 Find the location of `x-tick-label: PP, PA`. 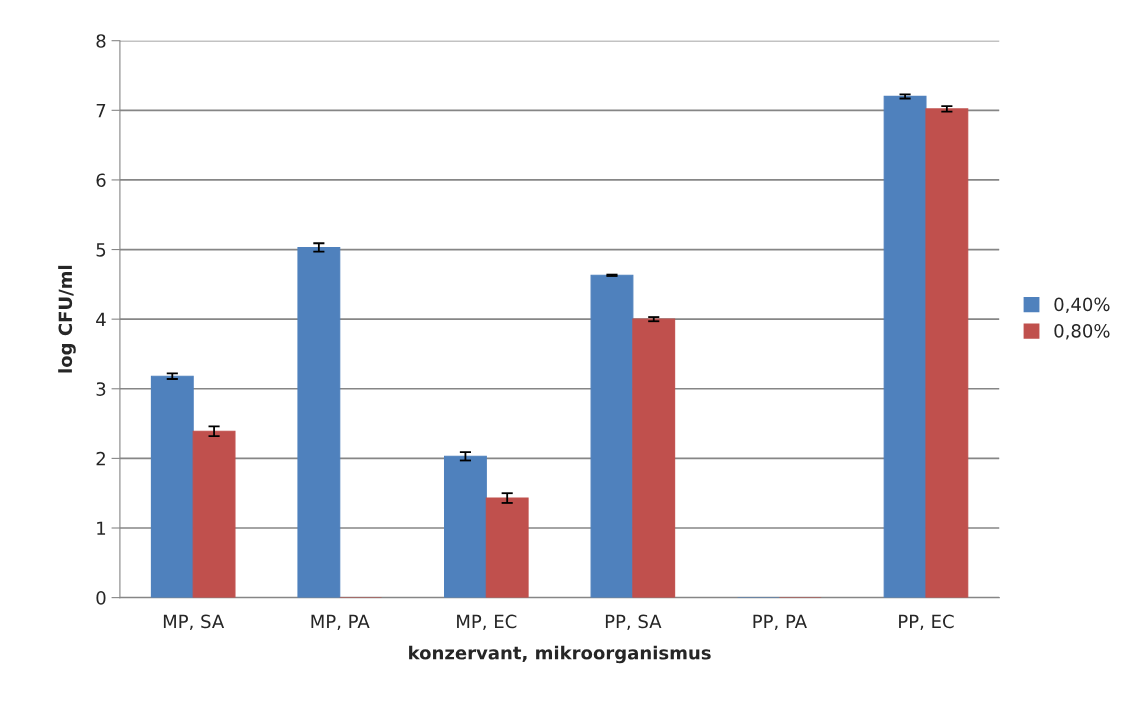

x-tick-label: PP, PA is located at coordinates (780, 622).